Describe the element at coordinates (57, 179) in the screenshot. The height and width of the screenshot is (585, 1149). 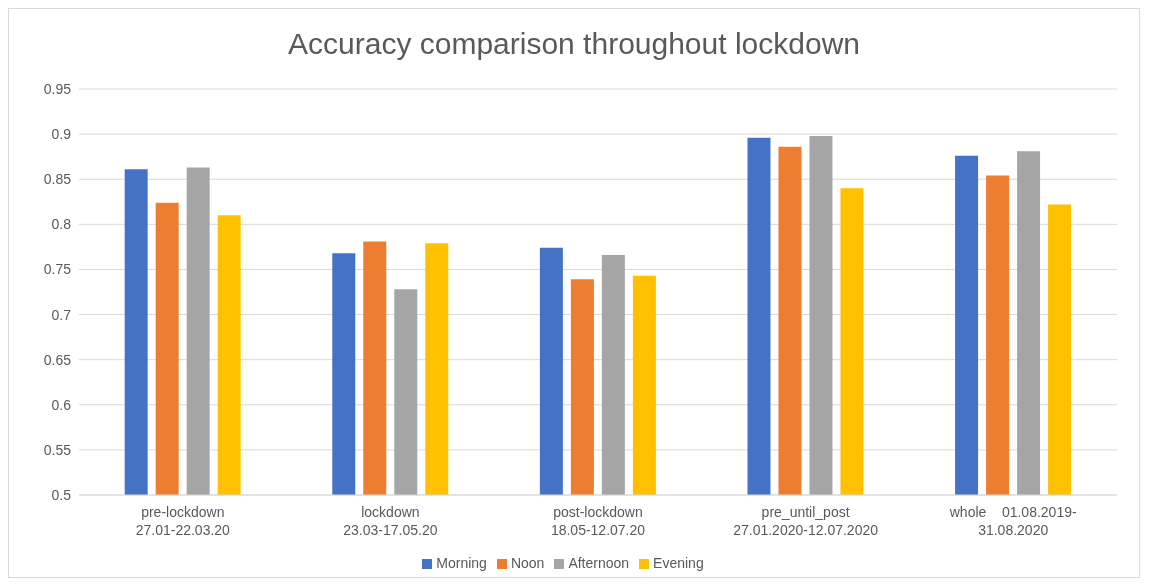
I see `y-tick-label: 0.85` at that location.